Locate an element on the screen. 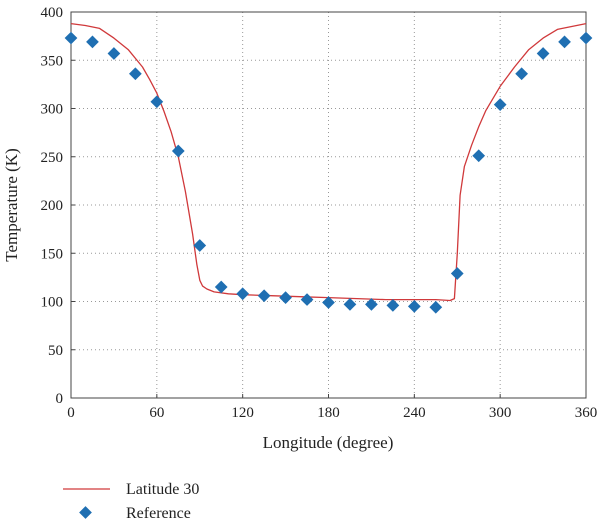  legend: Latitude 30 Reference is located at coordinates (131, 501).